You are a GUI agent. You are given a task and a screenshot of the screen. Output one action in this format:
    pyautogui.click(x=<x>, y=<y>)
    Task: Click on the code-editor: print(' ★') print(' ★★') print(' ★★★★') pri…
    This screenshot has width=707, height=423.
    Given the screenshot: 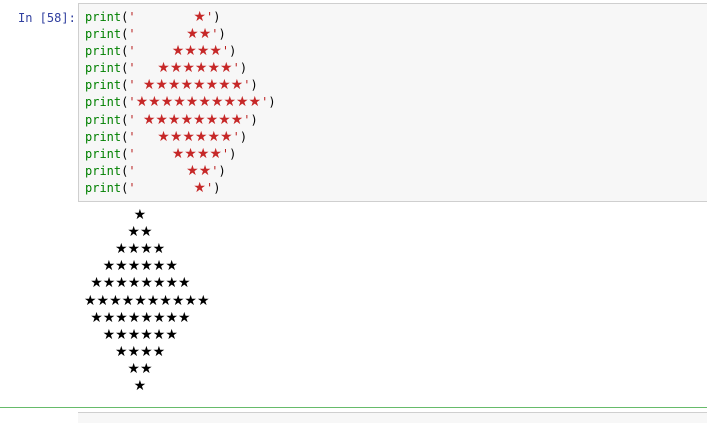 What is the action you would take?
    pyautogui.click(x=180, y=103)
    